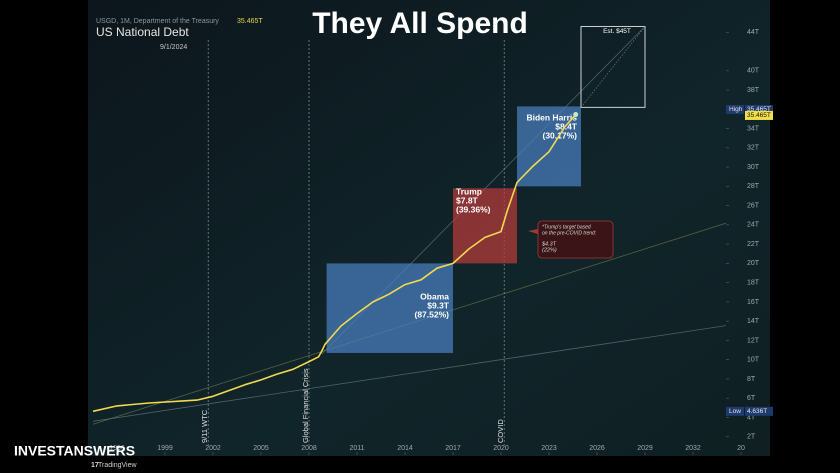 This screenshot has width=840, height=473. I want to click on x-tick-label: 2017, so click(453, 448).